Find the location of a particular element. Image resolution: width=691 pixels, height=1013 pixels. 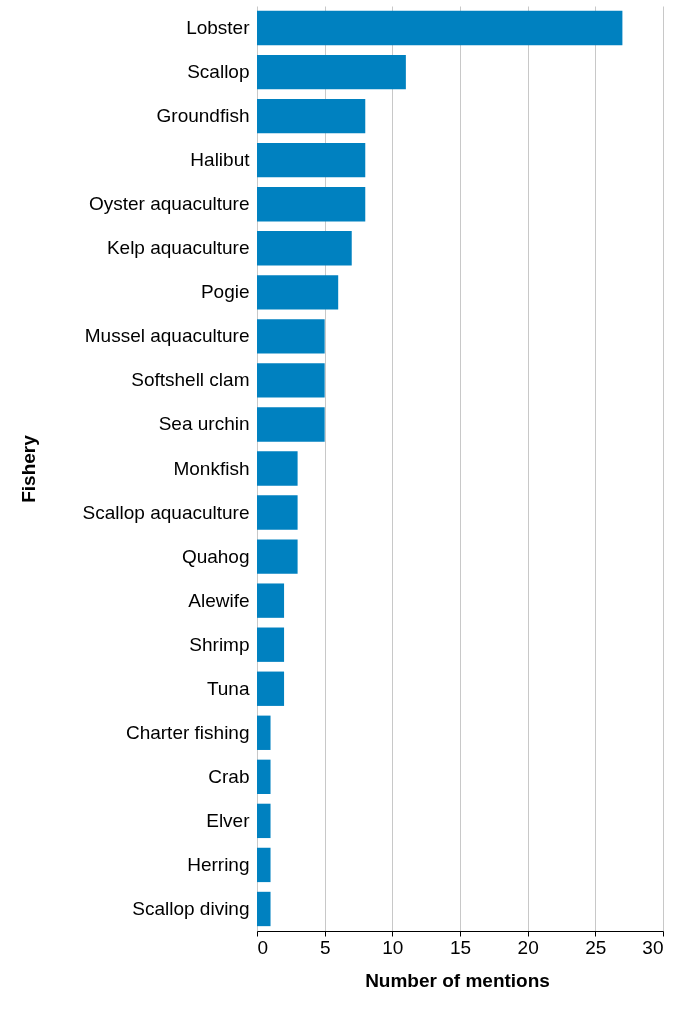

y-tick-label: Mussel aquaculture is located at coordinates (167, 336).